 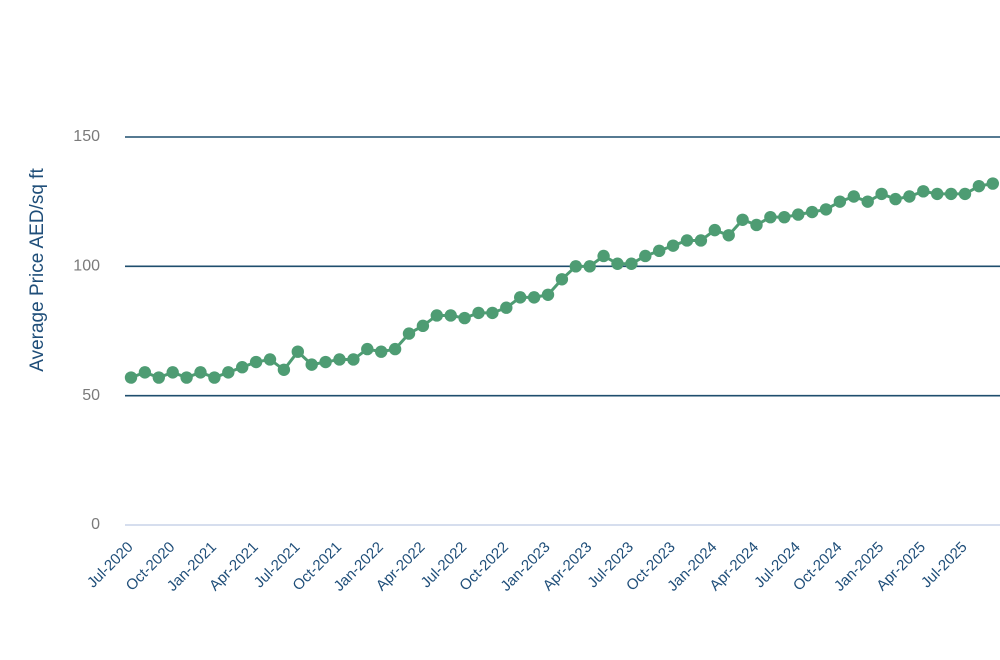 What do you see at coordinates (95, 524) in the screenshot?
I see `y-tick-label: 0` at bounding box center [95, 524].